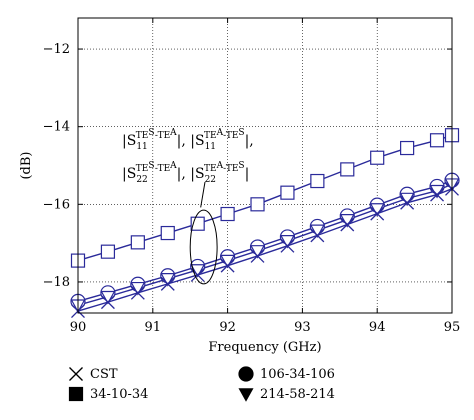 This screenshot has width=474, height=420. Describe the element at coordinates (452, 327) in the screenshot. I see `x-tick-label-5: 95` at that location.